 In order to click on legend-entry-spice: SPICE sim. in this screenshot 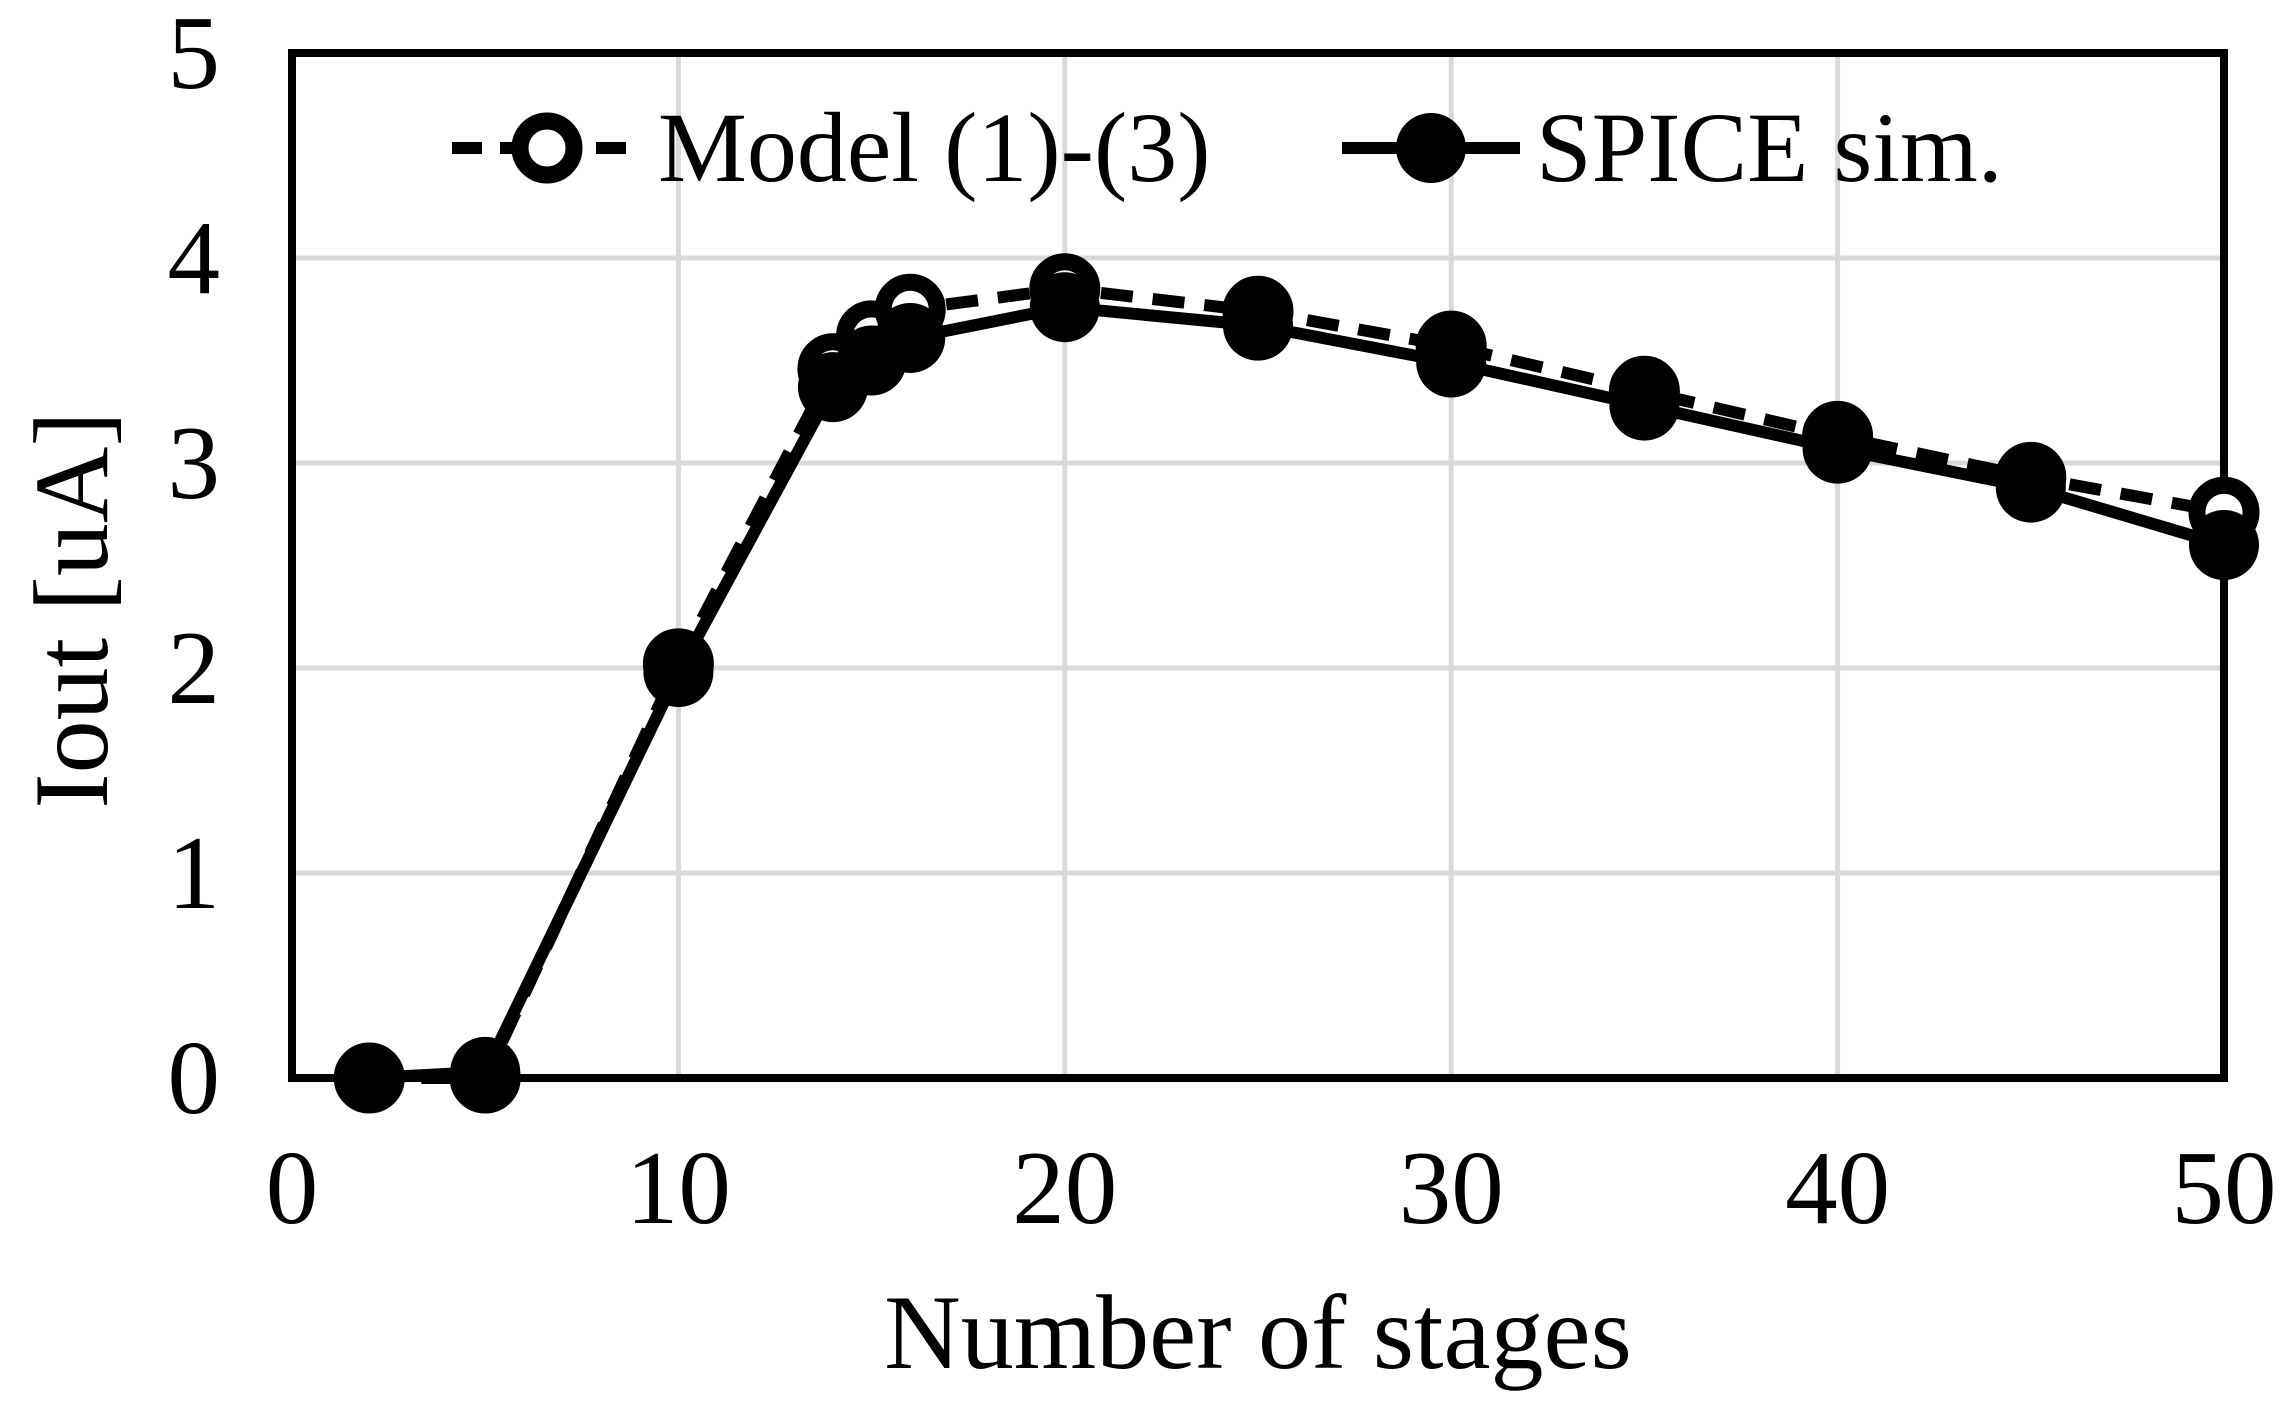, I will do `click(1672, 148)`.